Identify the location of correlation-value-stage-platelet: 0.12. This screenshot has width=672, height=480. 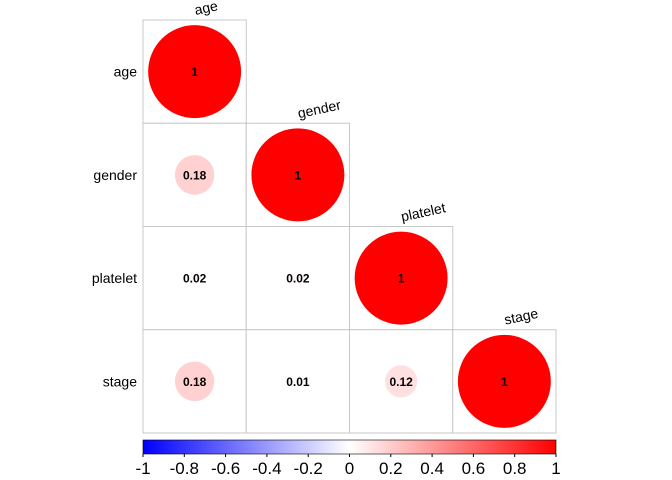
(401, 382).